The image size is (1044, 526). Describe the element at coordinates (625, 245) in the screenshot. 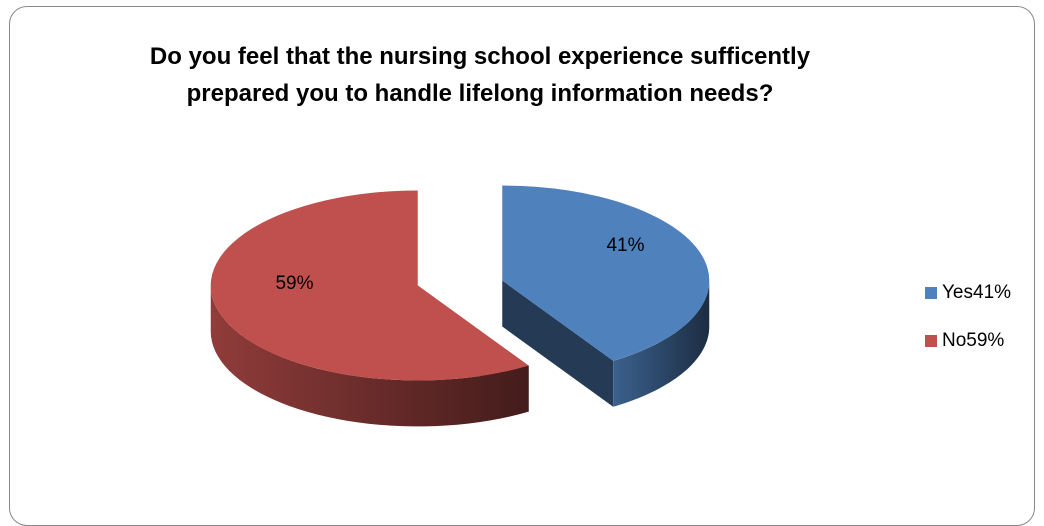

I see `data-label: 41%` at that location.